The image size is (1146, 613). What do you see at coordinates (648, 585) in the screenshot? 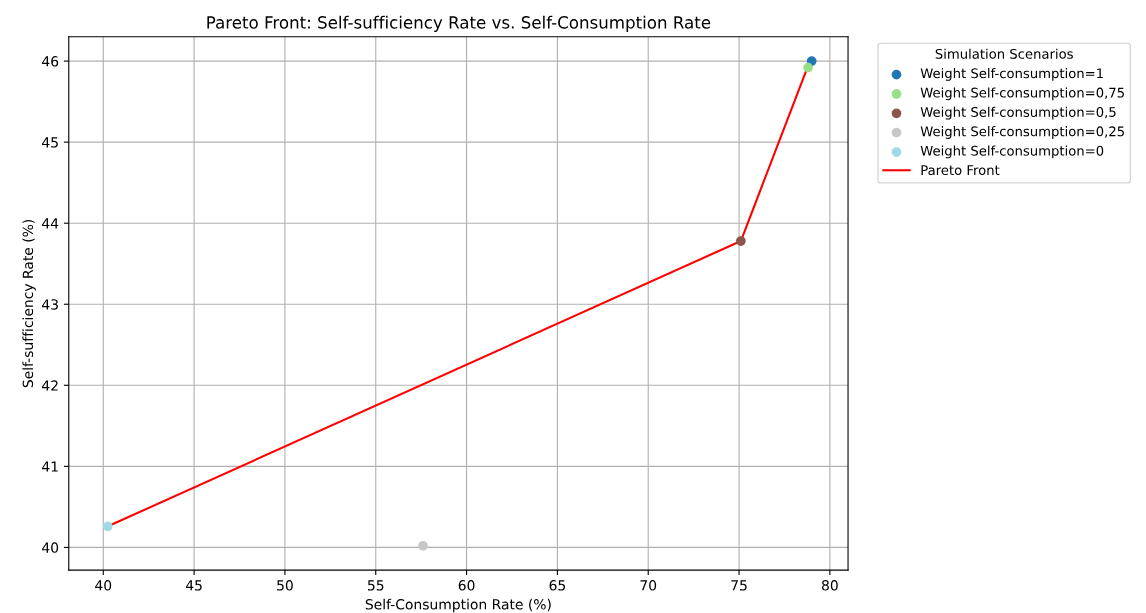
I see `x-tick-label: 70` at bounding box center [648, 585].